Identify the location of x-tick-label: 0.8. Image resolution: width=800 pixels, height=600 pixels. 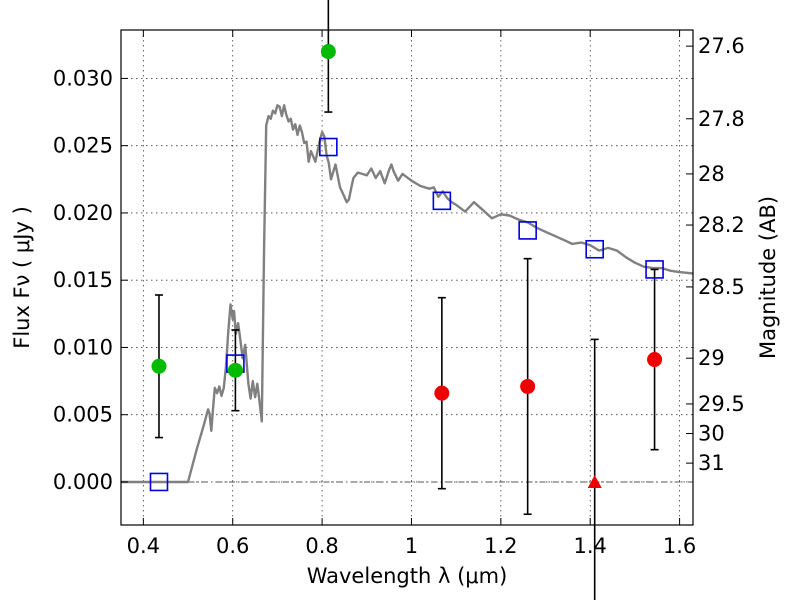
(321, 546).